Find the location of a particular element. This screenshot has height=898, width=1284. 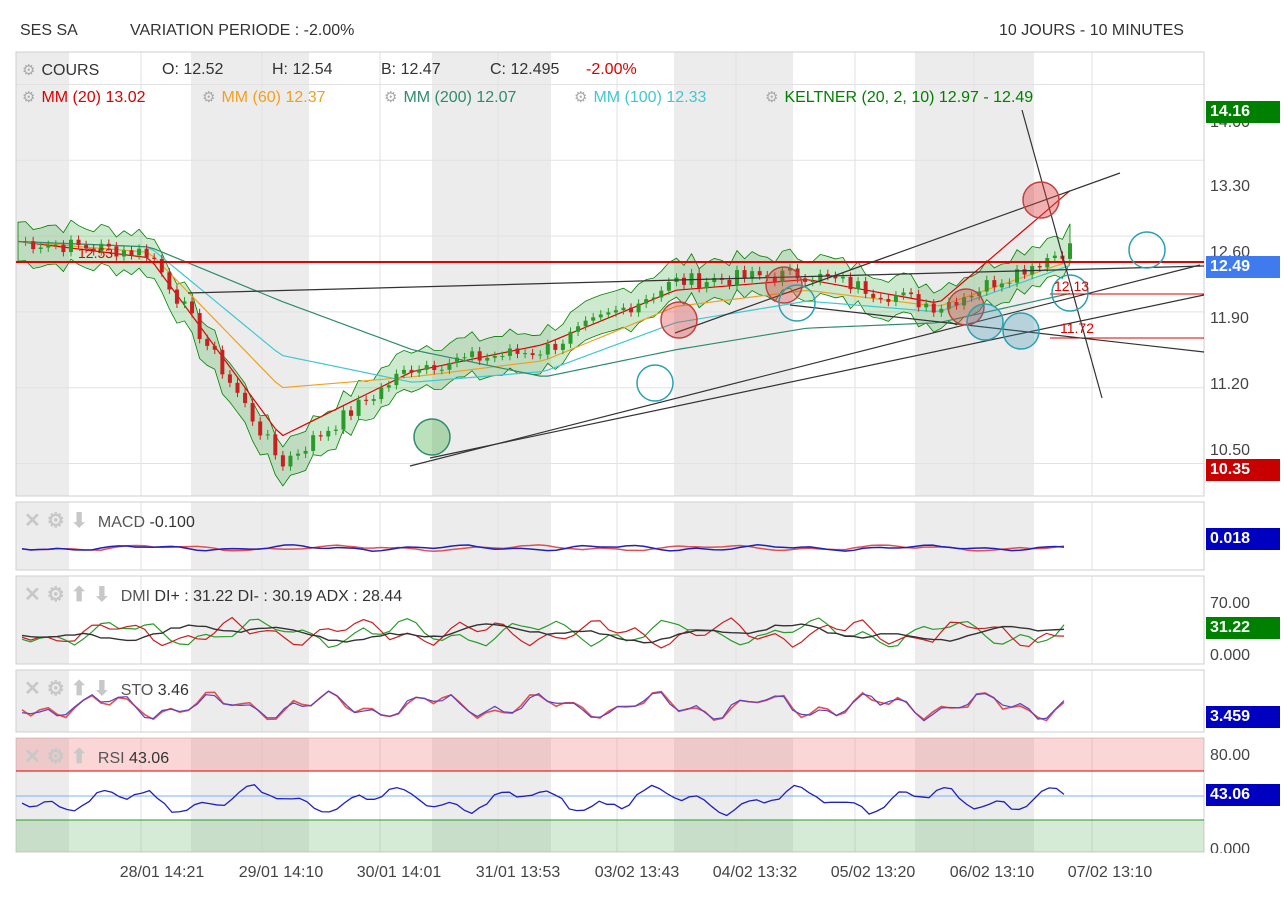

macd-signal-line is located at coordinates (543, 548).